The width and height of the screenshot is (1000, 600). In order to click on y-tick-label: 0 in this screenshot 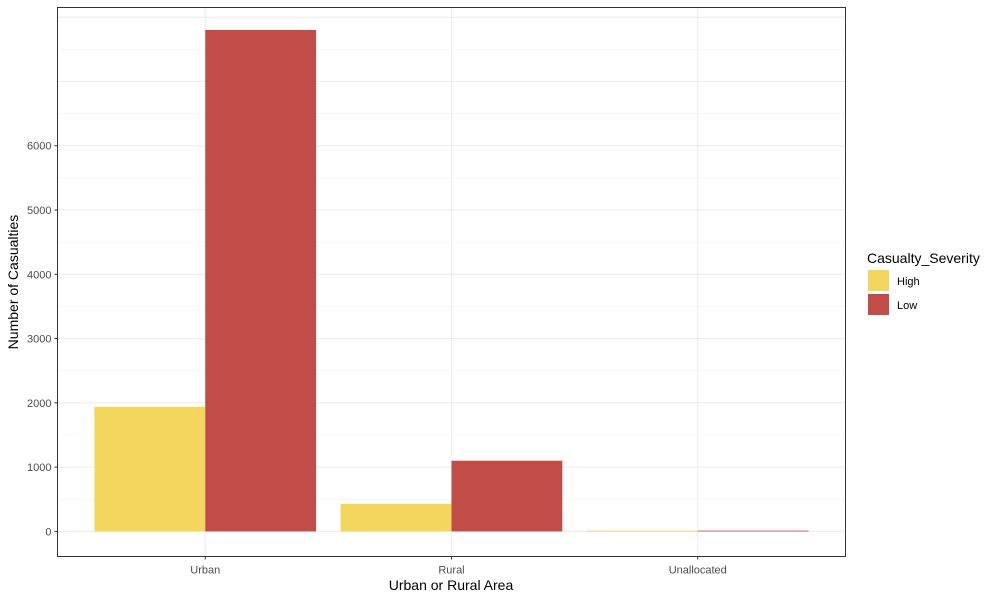, I will do `click(48, 532)`.